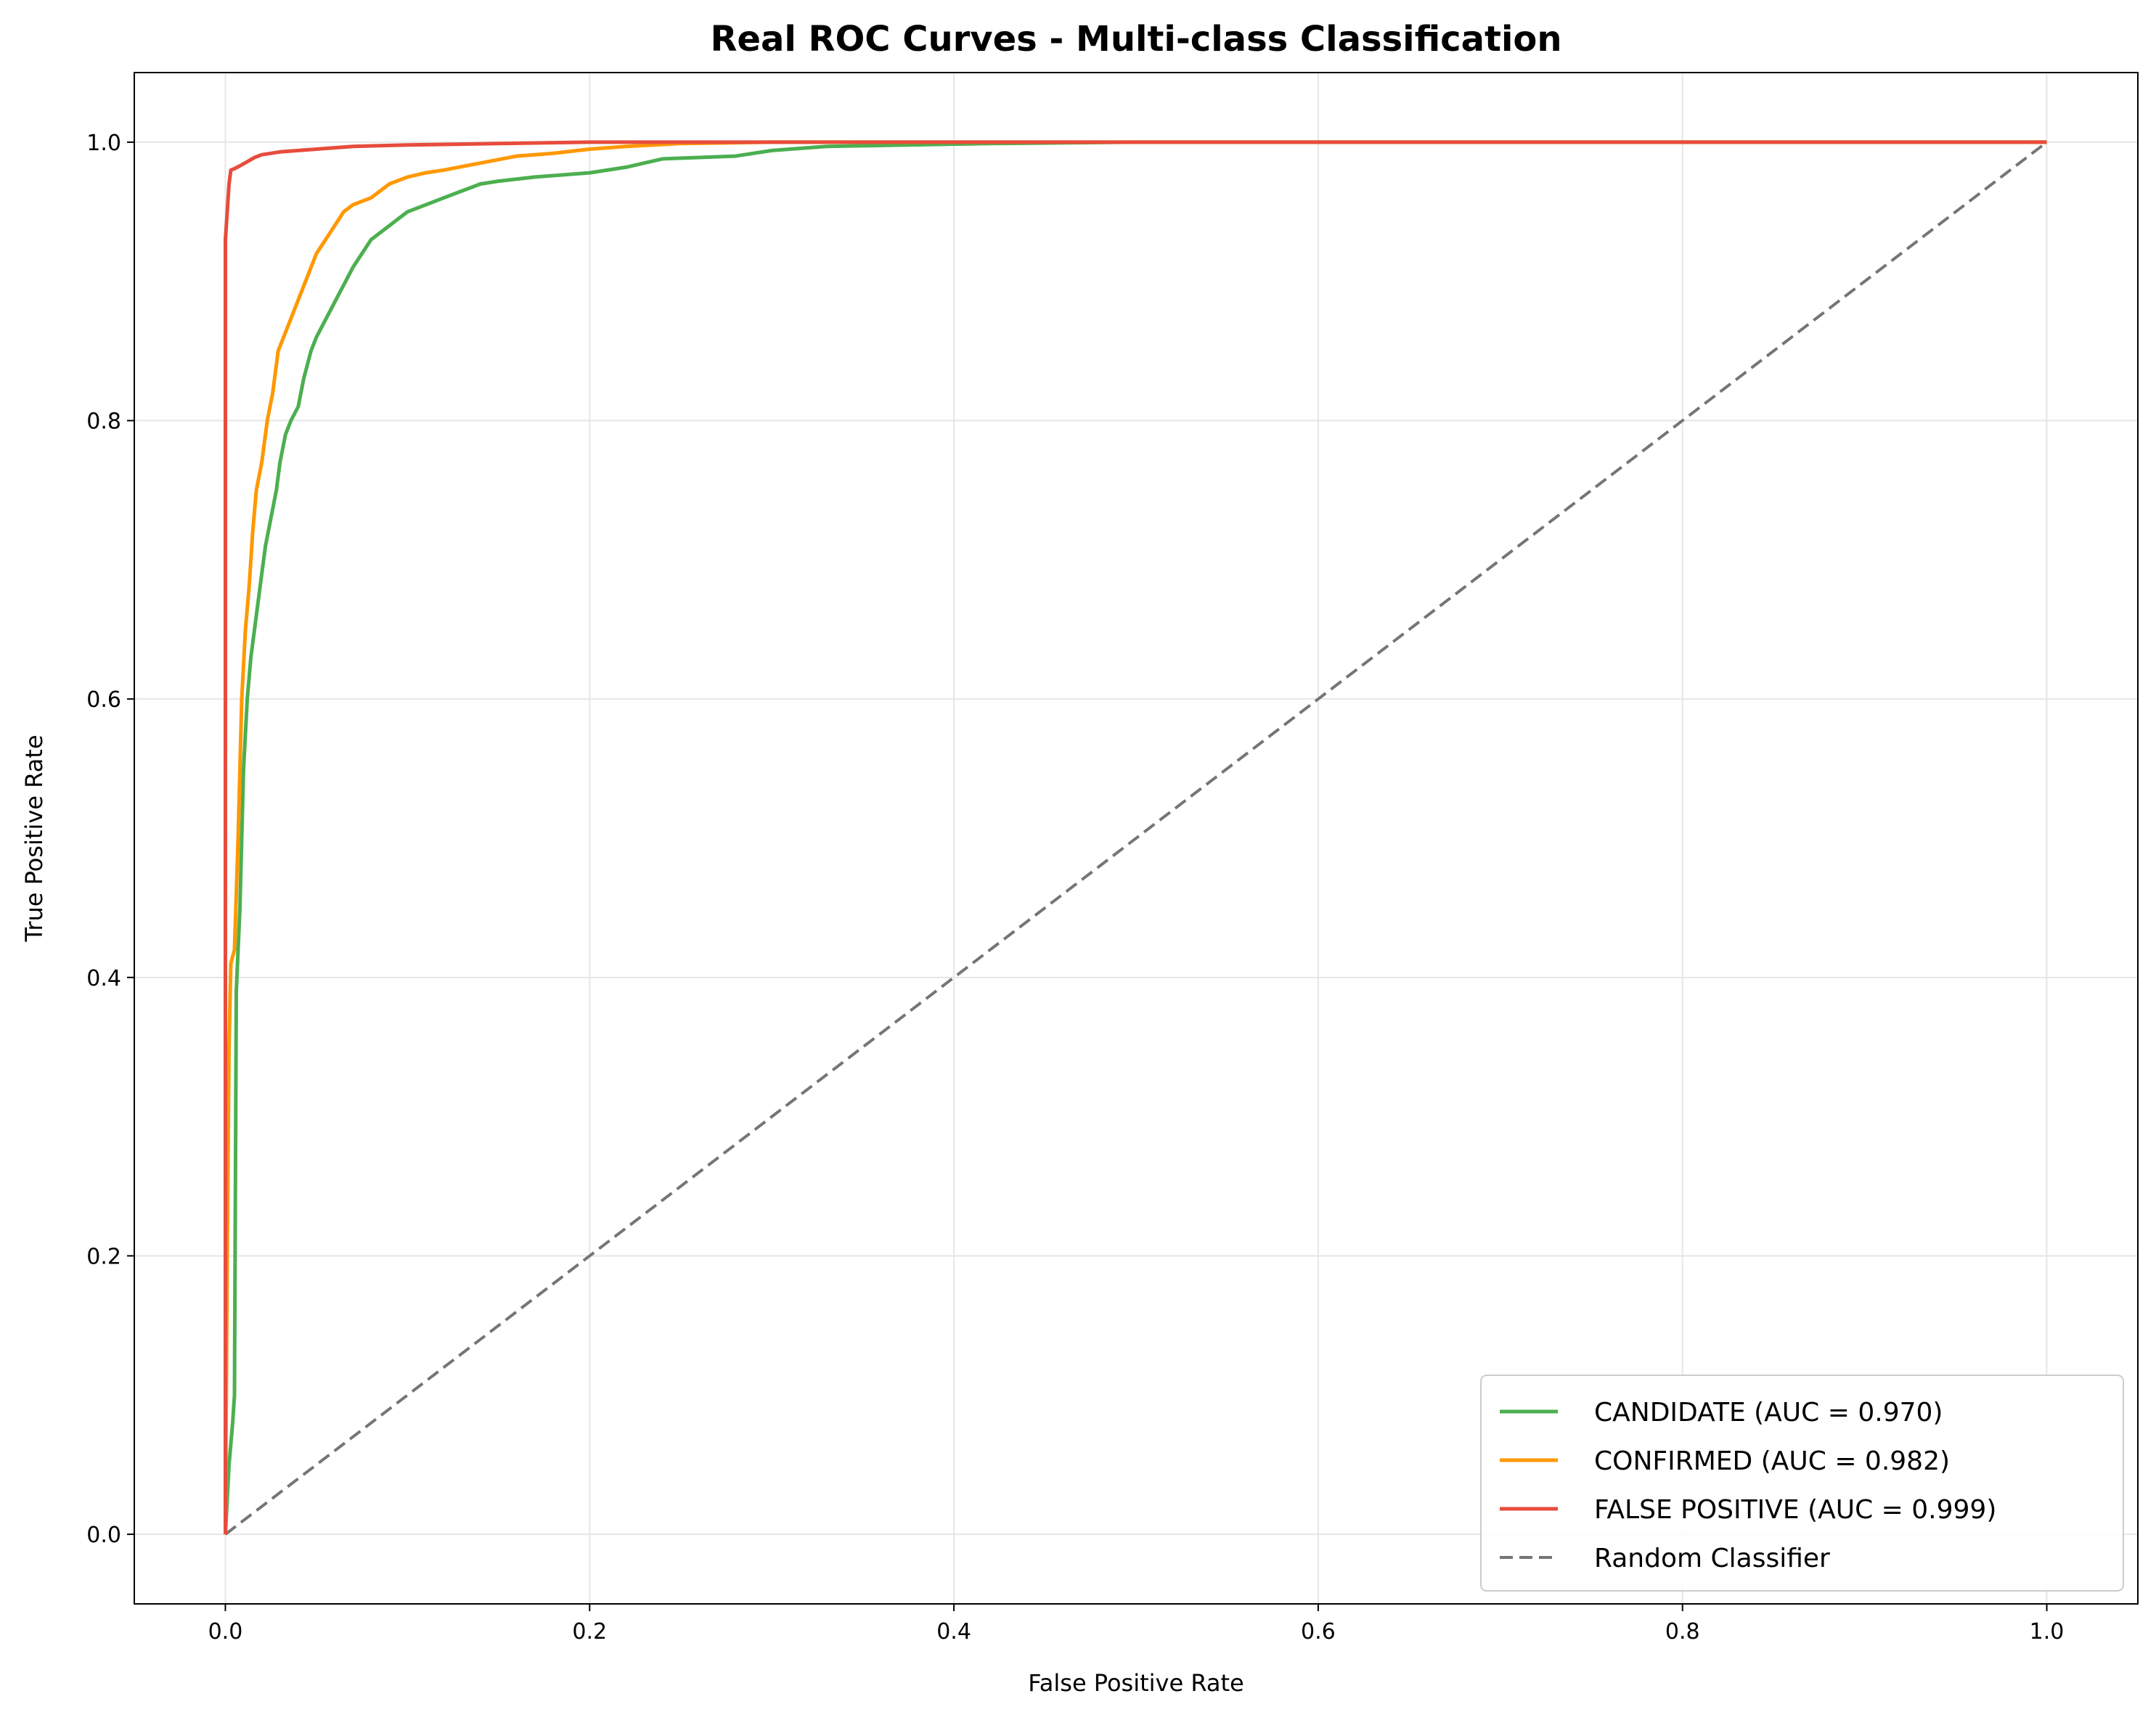  Describe the element at coordinates (2048, 1632) in the screenshot. I see `x-tick-label: 1.0` at that location.